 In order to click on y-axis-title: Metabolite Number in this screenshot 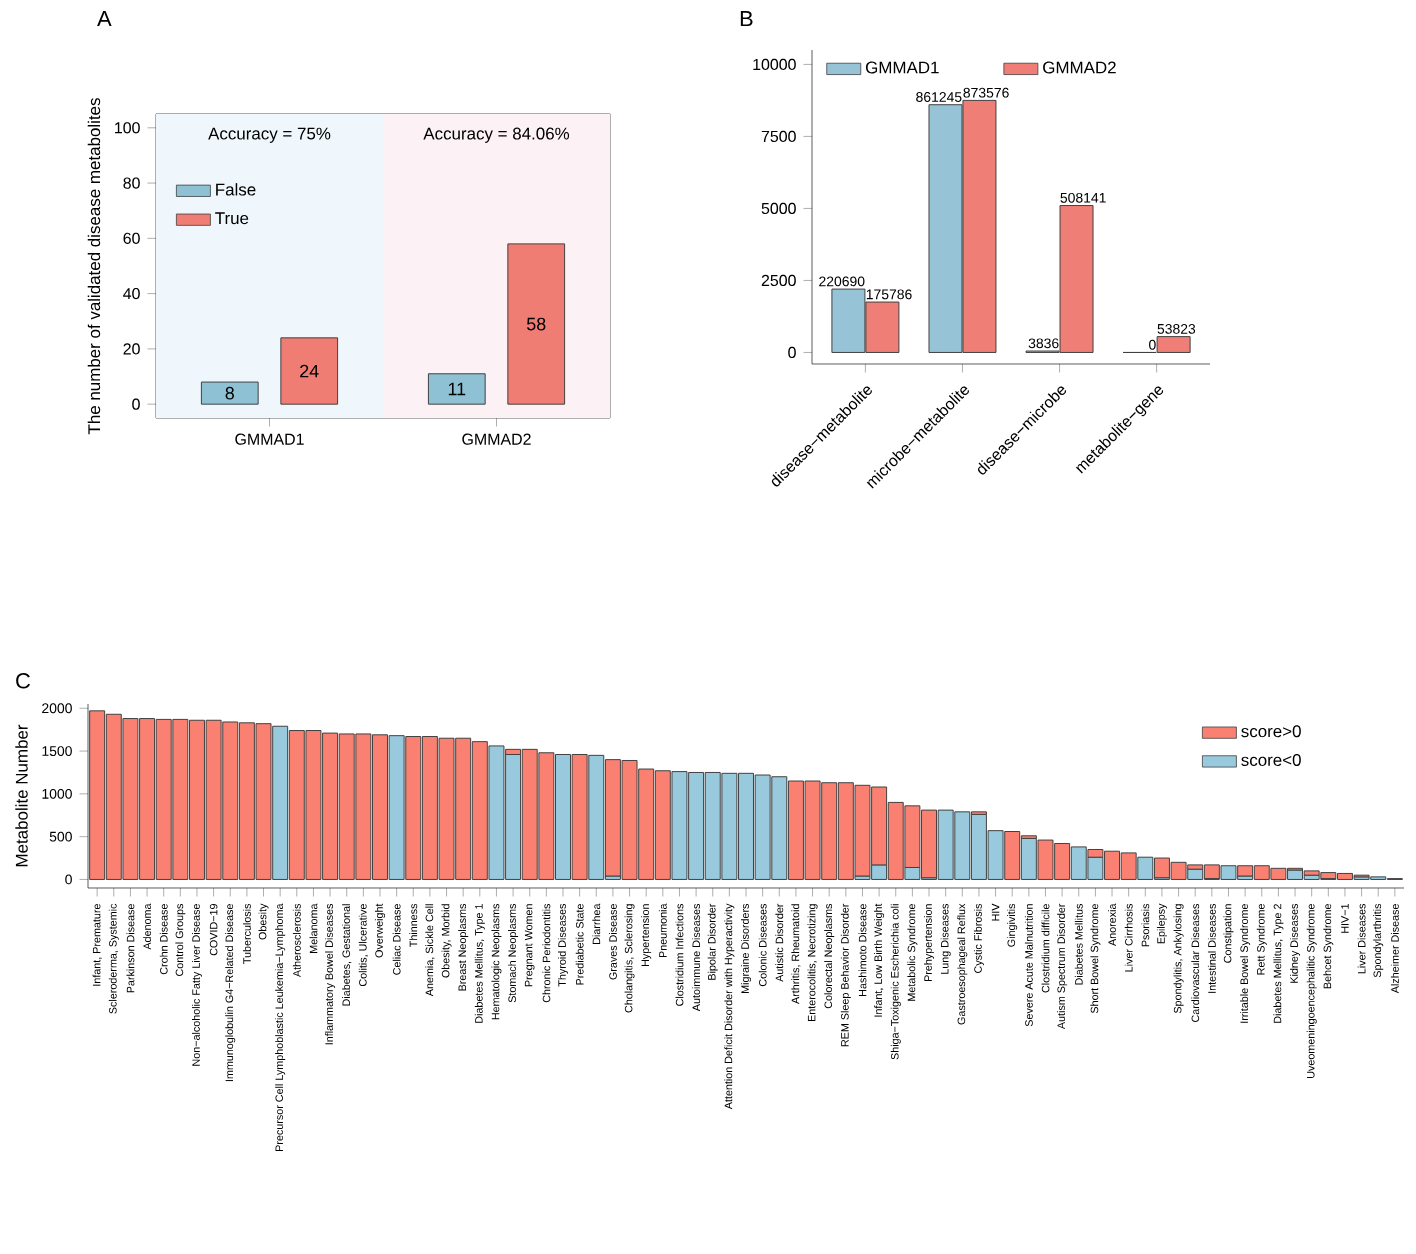, I will do `click(21, 795)`.